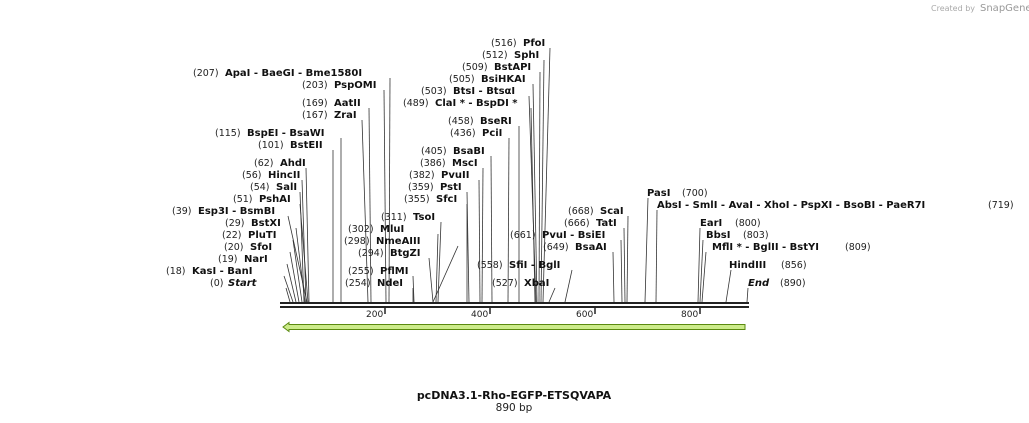 The image size is (1029, 423). What do you see at coordinates (737, 235) in the screenshot?
I see `site-bbsi: (803) BbsI` at bounding box center [737, 235].